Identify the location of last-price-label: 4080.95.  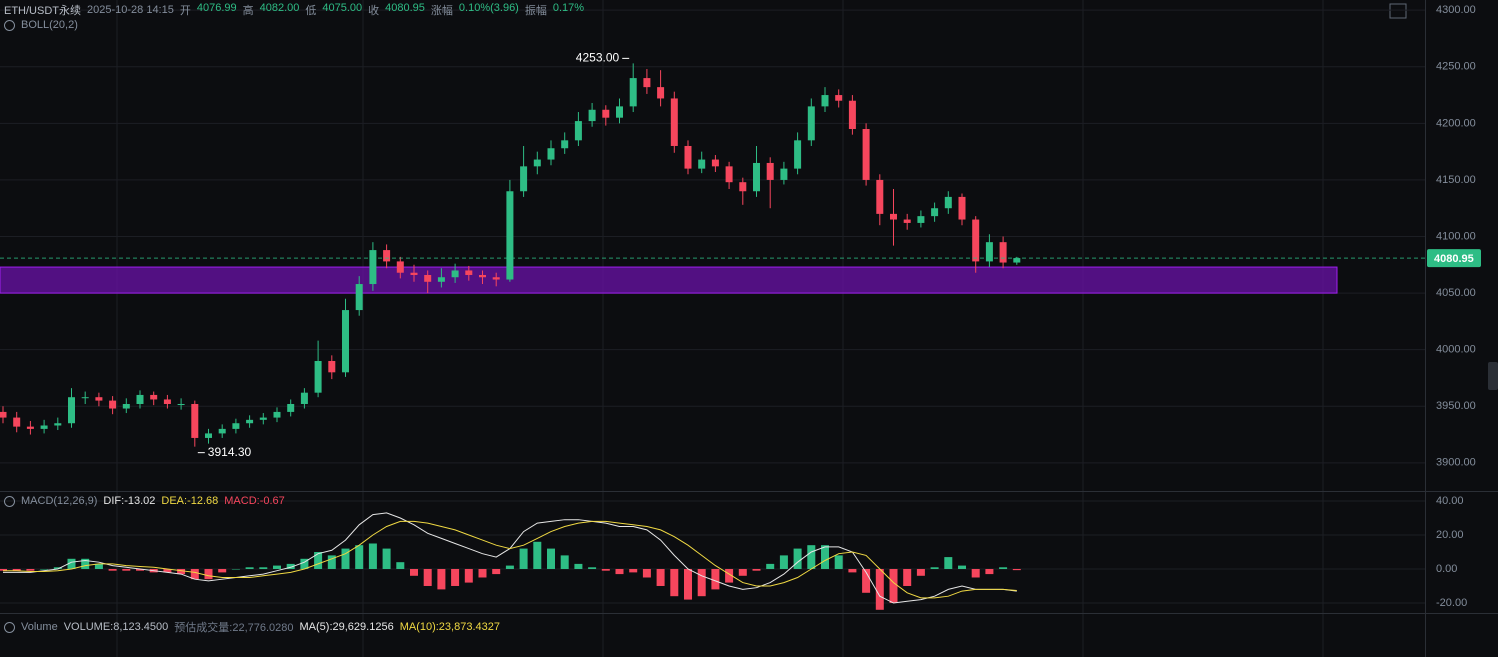
(1454, 259).